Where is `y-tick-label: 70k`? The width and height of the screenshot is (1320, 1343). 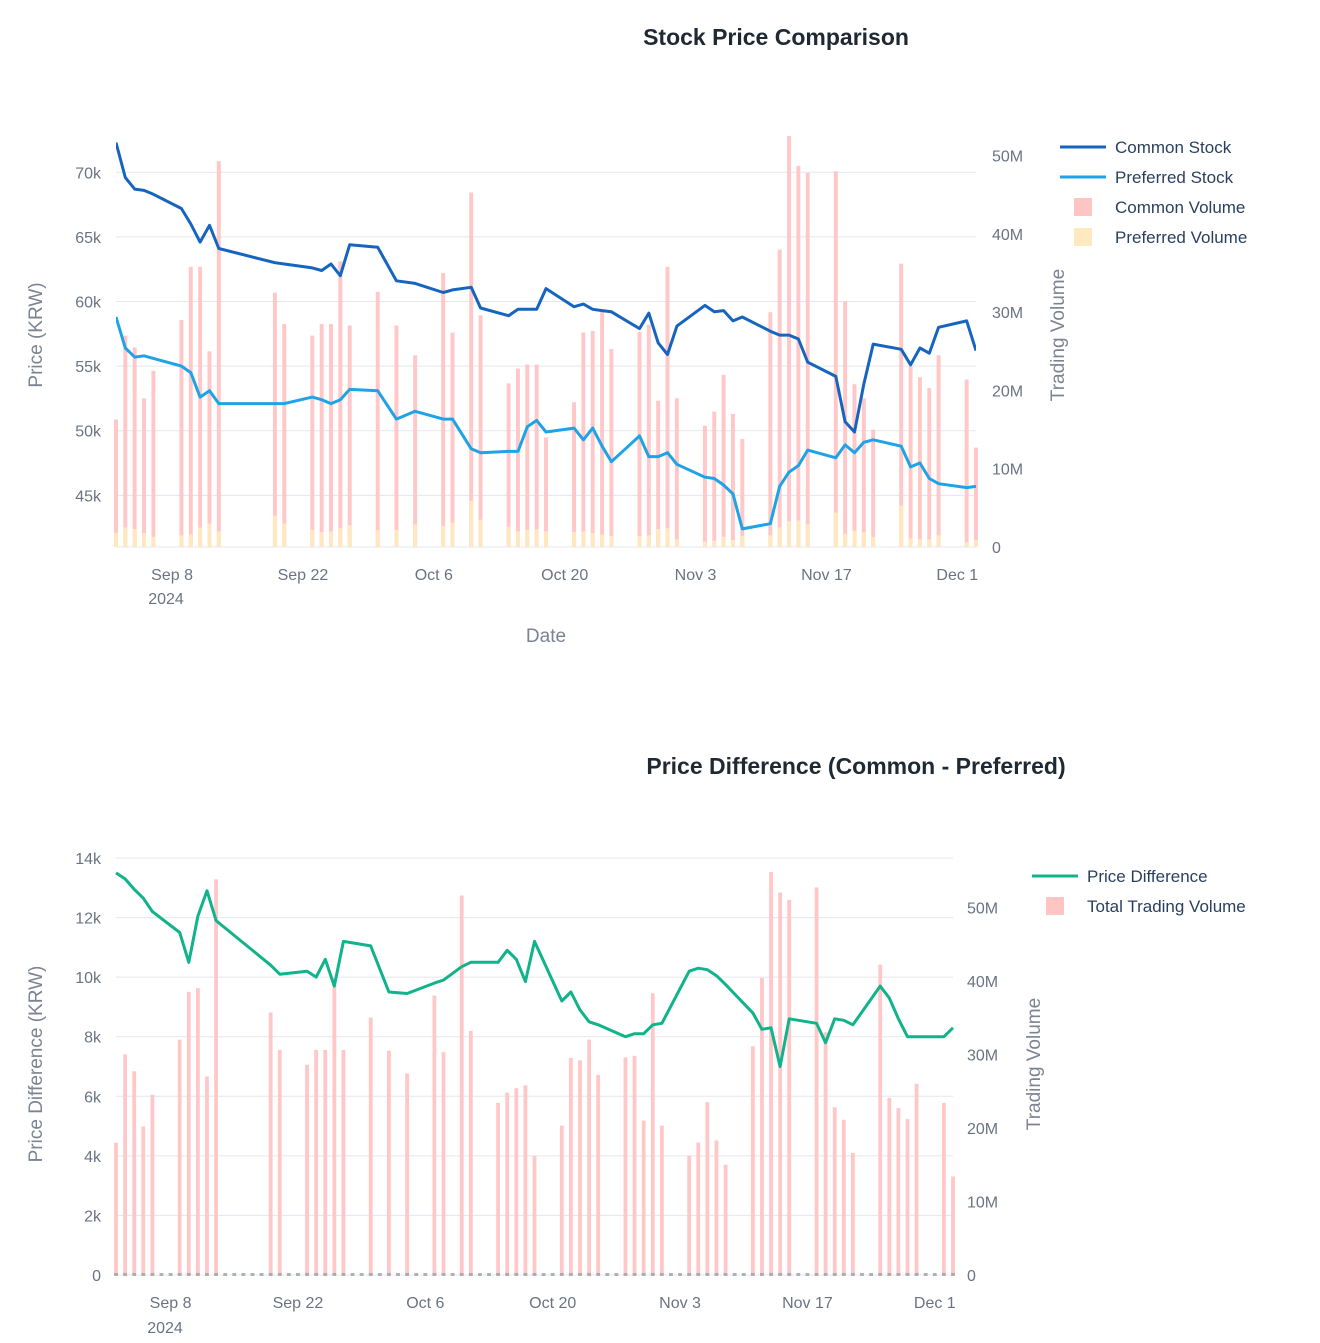 y-tick-label: 70k is located at coordinates (88, 173).